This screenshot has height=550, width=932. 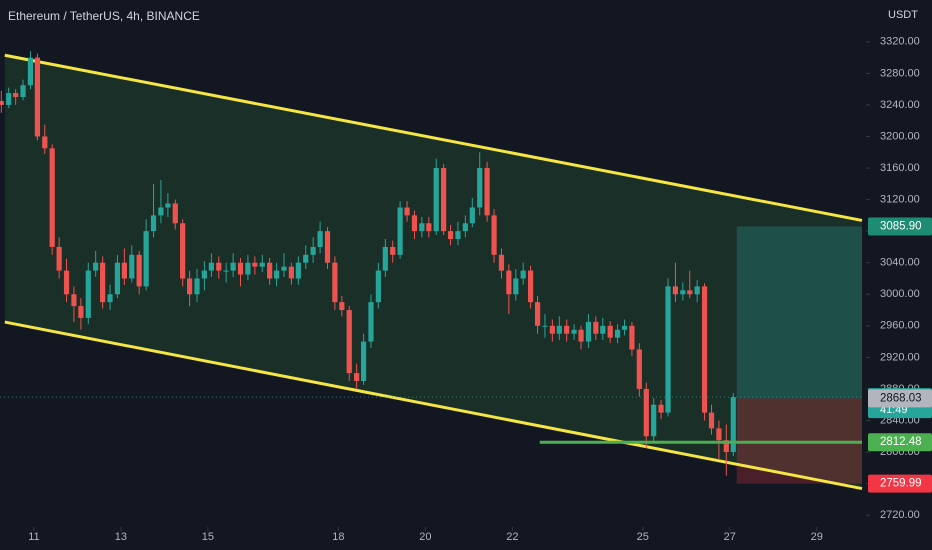 What do you see at coordinates (900, 200) in the screenshot?
I see `y-tick-label: 3120.00` at bounding box center [900, 200].